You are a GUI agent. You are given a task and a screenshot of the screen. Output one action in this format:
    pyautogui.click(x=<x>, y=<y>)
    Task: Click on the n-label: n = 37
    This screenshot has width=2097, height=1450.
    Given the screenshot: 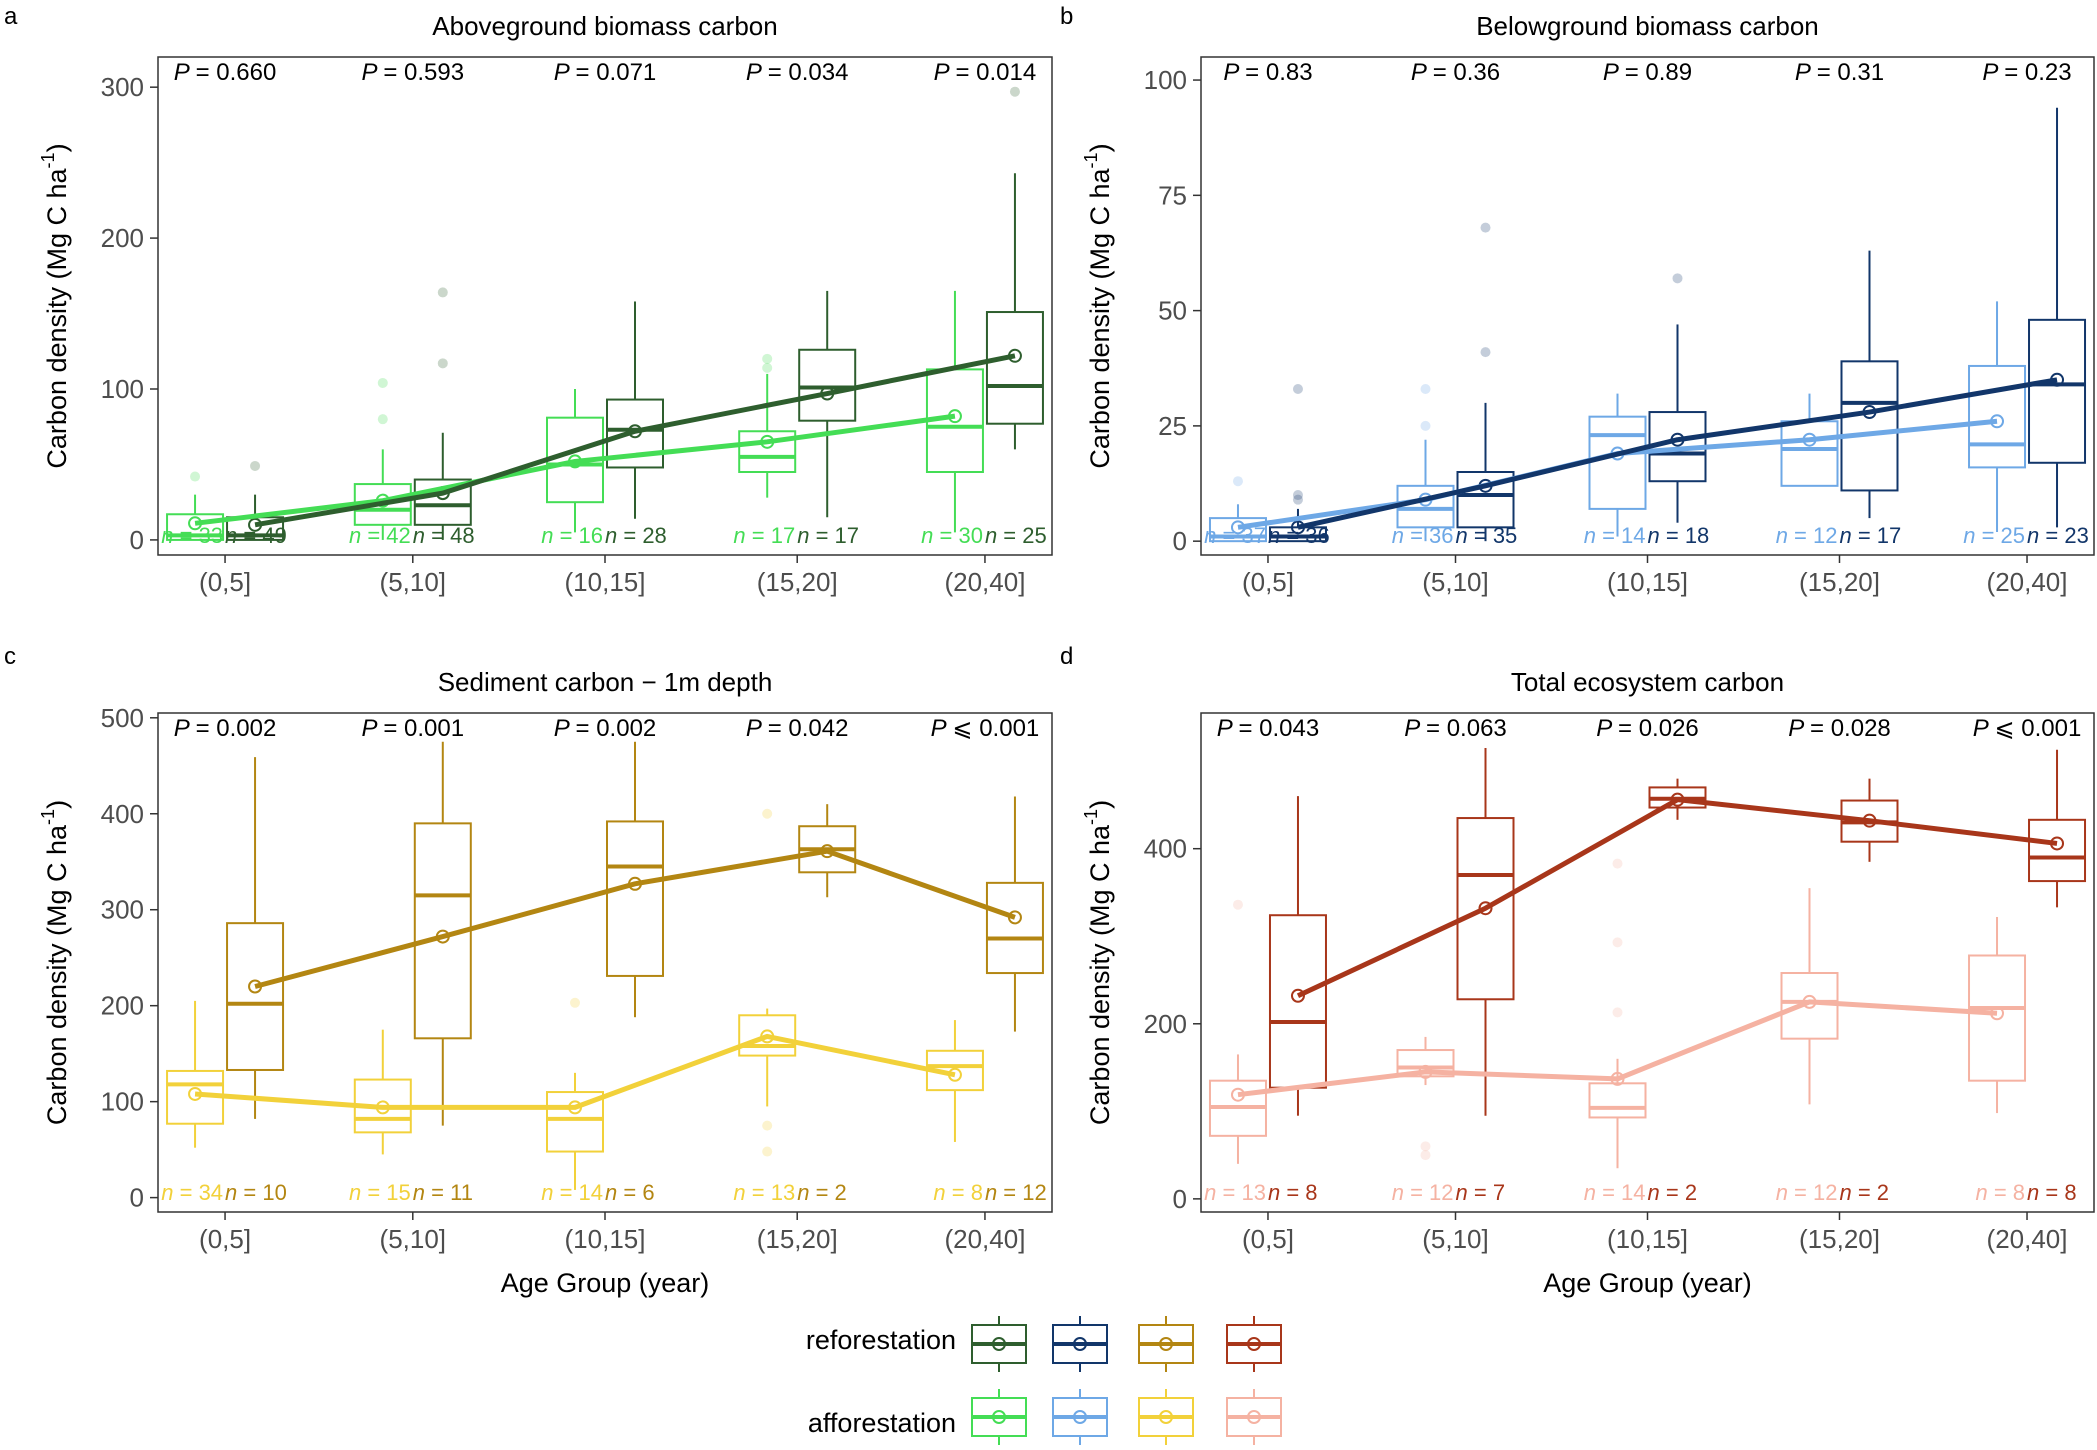 What is the action you would take?
    pyautogui.click(x=1235, y=535)
    